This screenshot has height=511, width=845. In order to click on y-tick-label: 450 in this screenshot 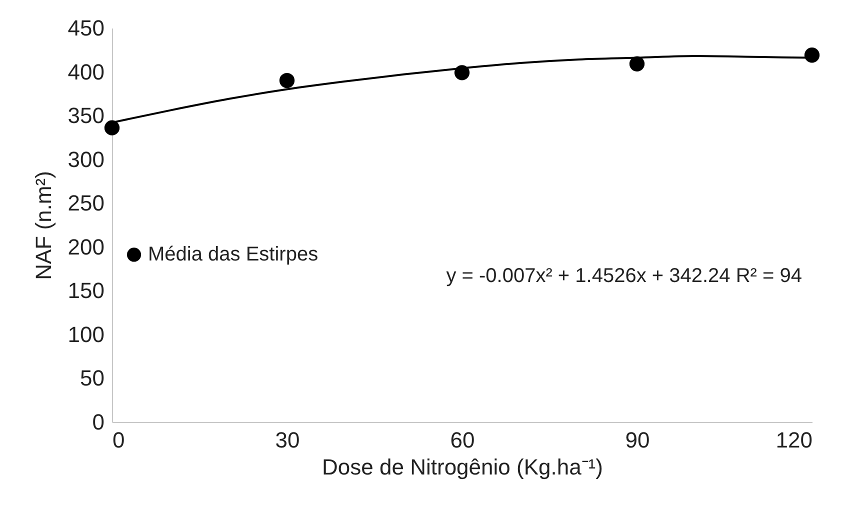, I will do `click(86, 28)`.